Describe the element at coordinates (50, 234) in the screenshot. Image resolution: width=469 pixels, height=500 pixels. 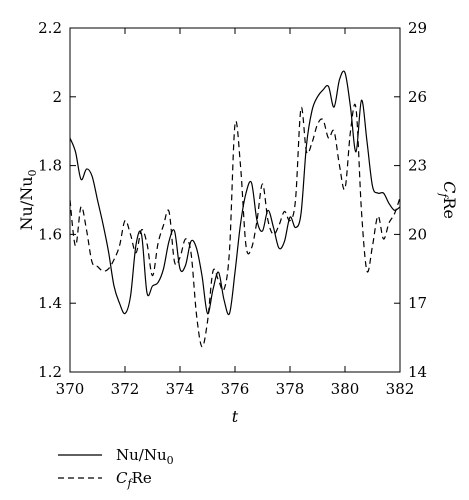
I see `y-tick-label: 1.6` at that location.